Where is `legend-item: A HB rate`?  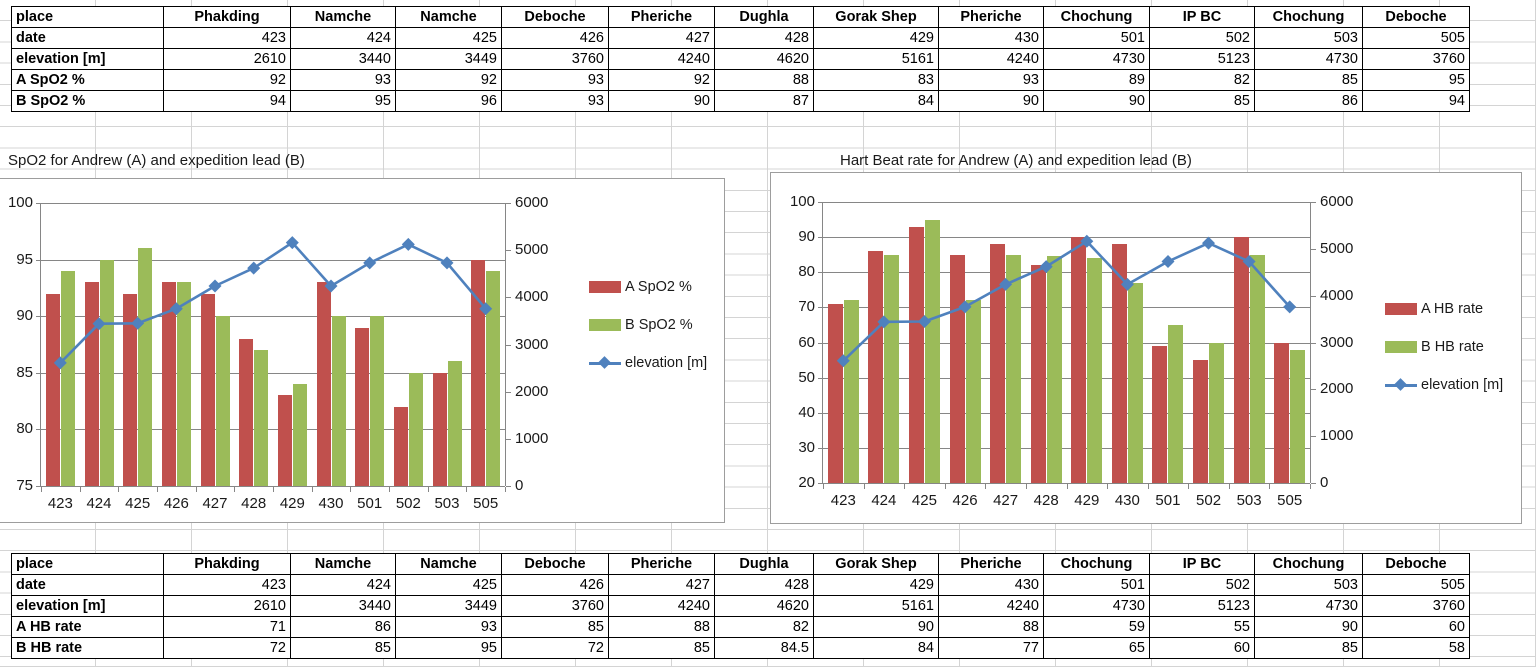 legend-item: A HB rate is located at coordinates (1444, 309).